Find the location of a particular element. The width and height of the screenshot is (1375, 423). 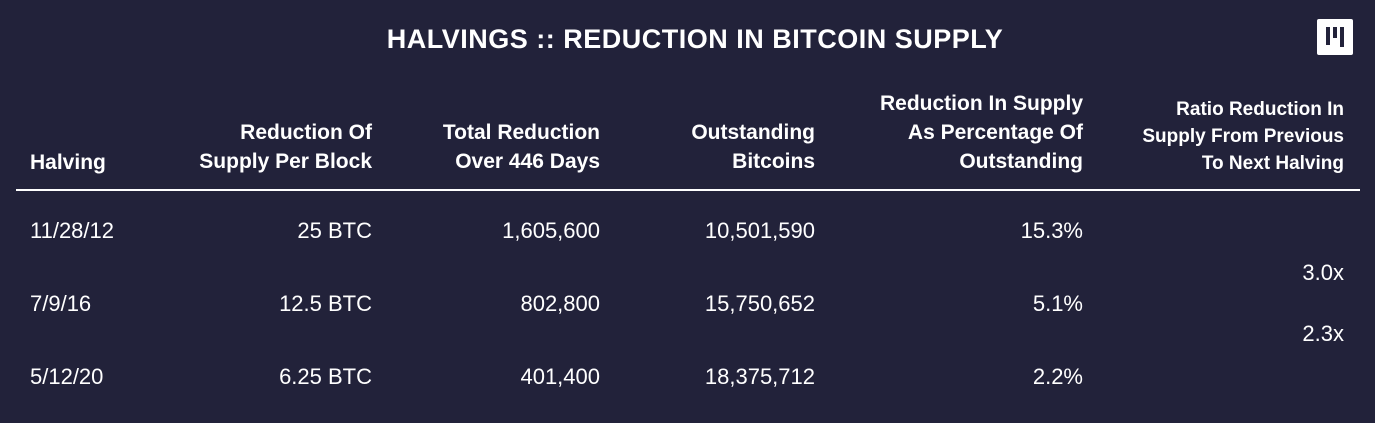

header-reduction-per-block: Reduction Of Supply Per Block is located at coordinates (285, 147).